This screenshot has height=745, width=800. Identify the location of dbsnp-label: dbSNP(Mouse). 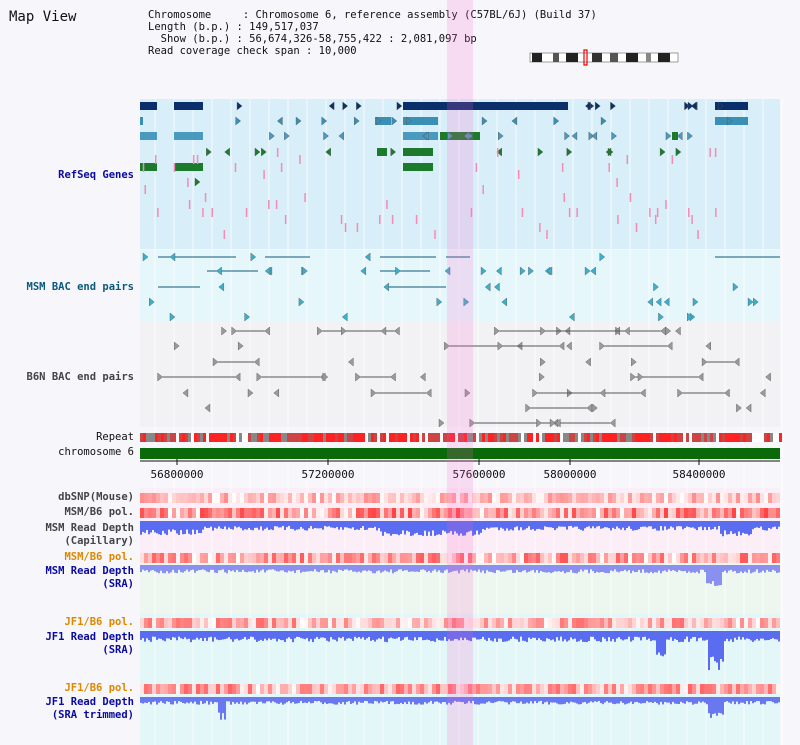
(96, 497).